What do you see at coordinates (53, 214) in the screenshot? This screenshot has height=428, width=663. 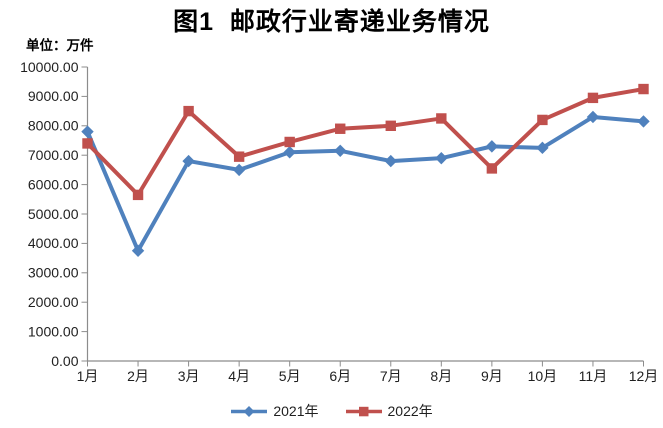 I see `y-tick-label: 5000.00` at bounding box center [53, 214].